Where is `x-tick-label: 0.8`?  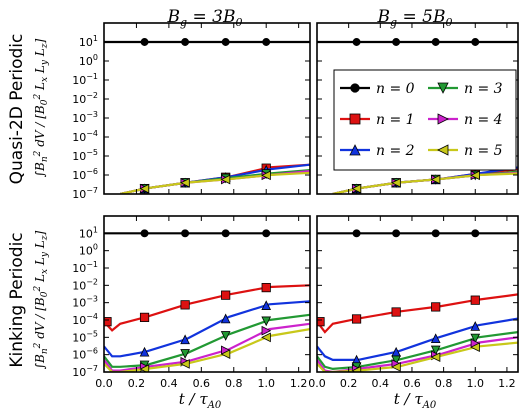 x-tick-label: 0.8 is located at coordinates (234, 383).